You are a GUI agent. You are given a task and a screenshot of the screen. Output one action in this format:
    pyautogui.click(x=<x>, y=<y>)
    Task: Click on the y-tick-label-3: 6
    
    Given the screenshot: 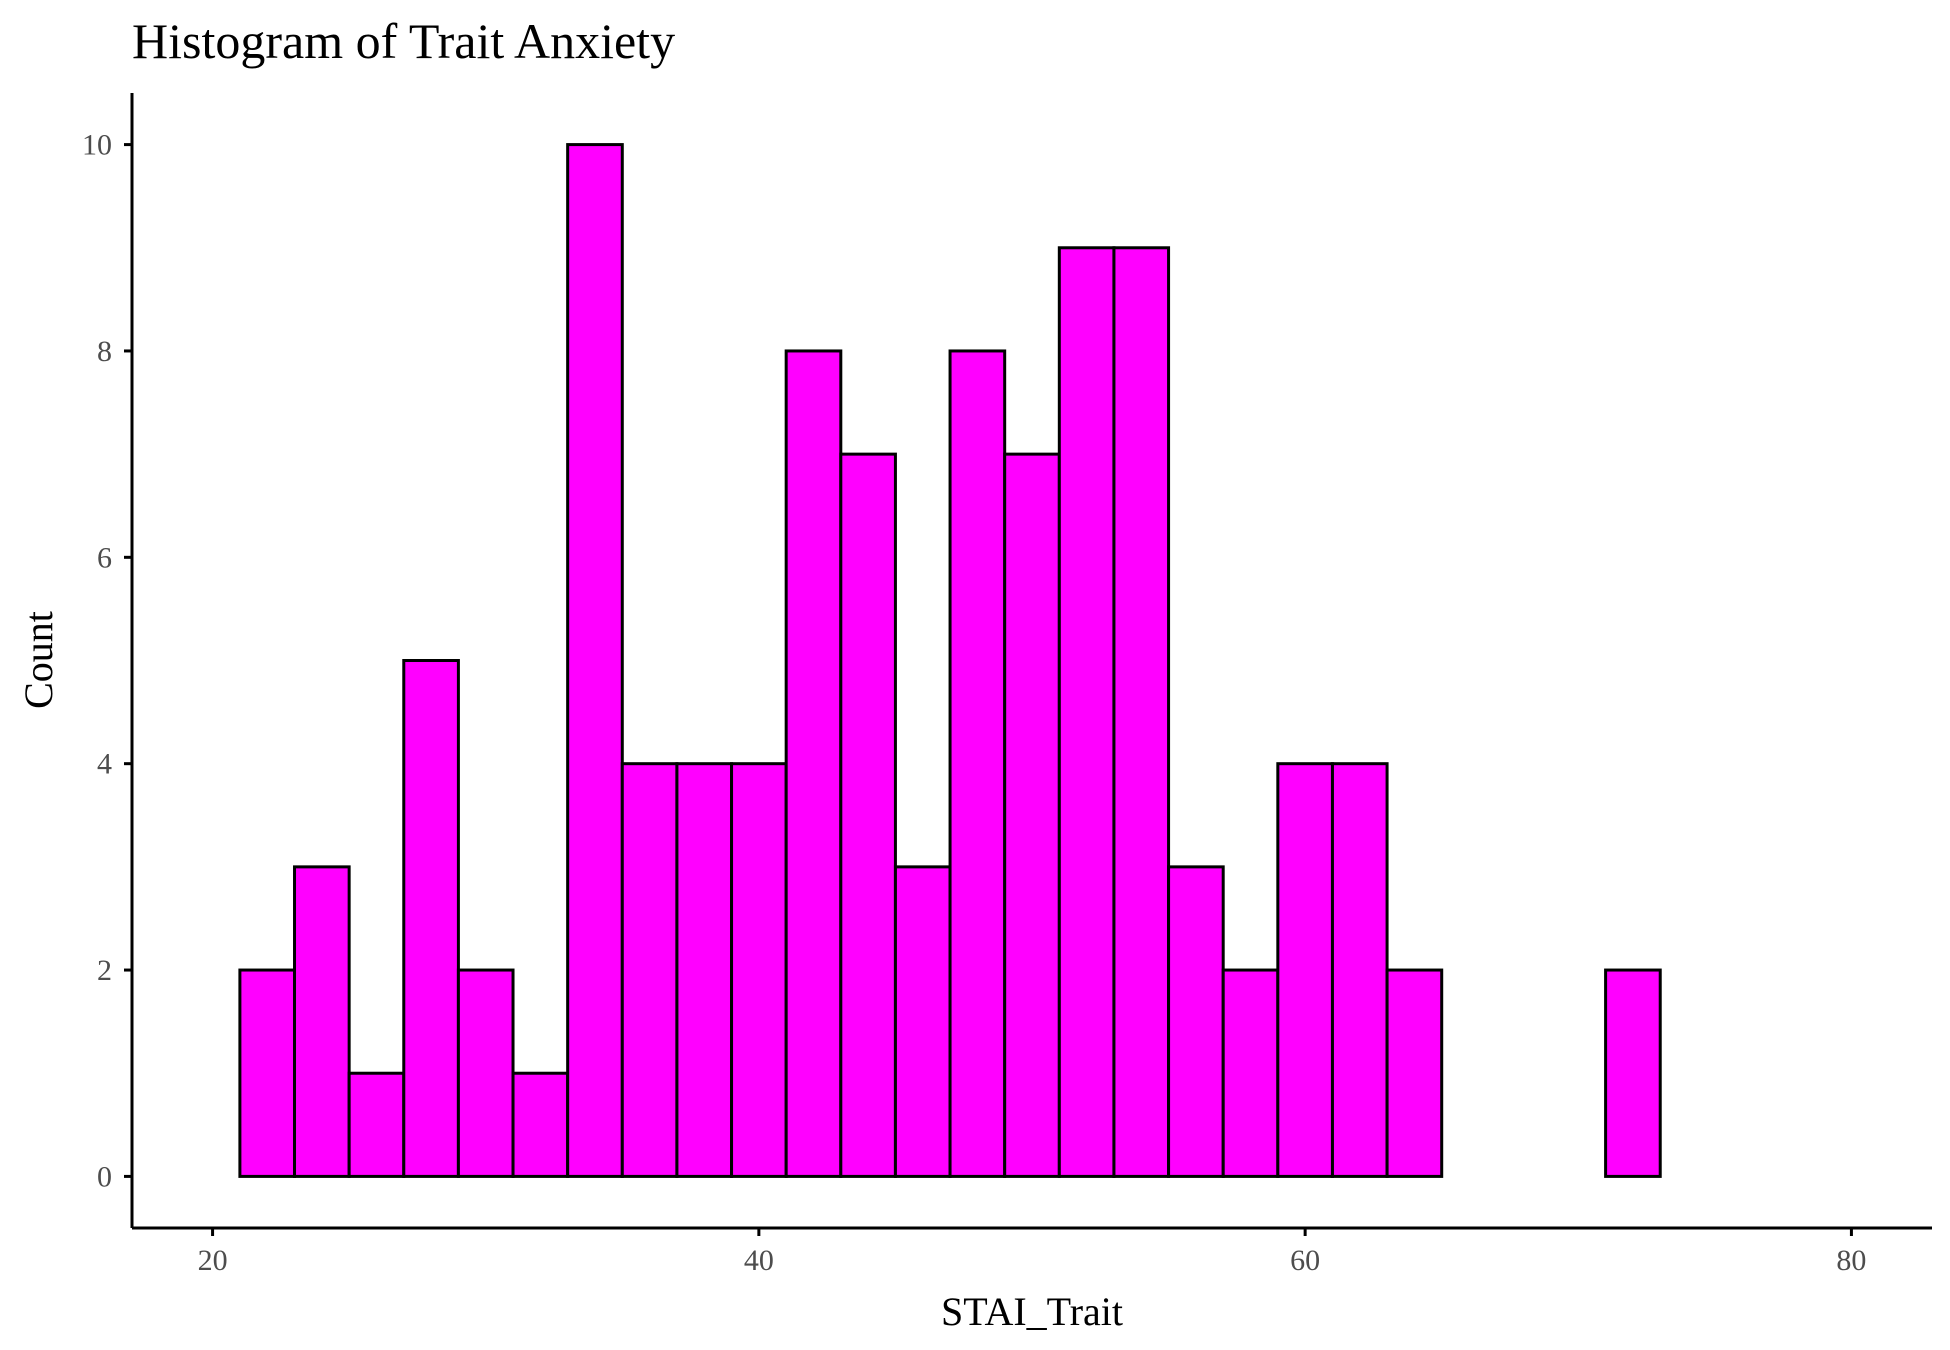 What is the action you would take?
    pyautogui.click(x=104, y=557)
    